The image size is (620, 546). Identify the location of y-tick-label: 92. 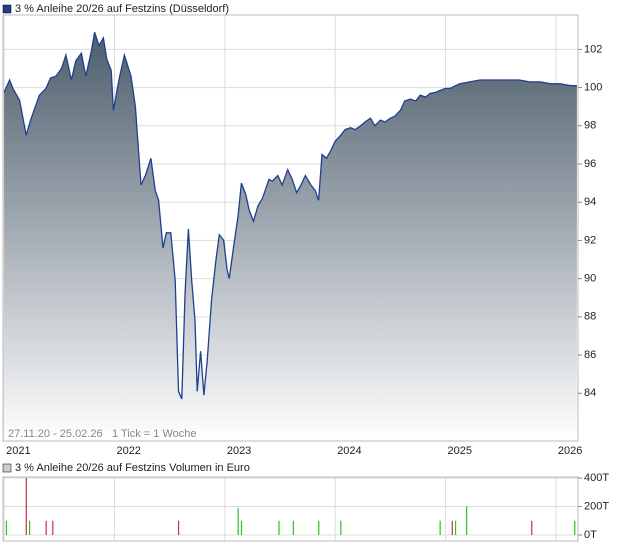
(590, 240).